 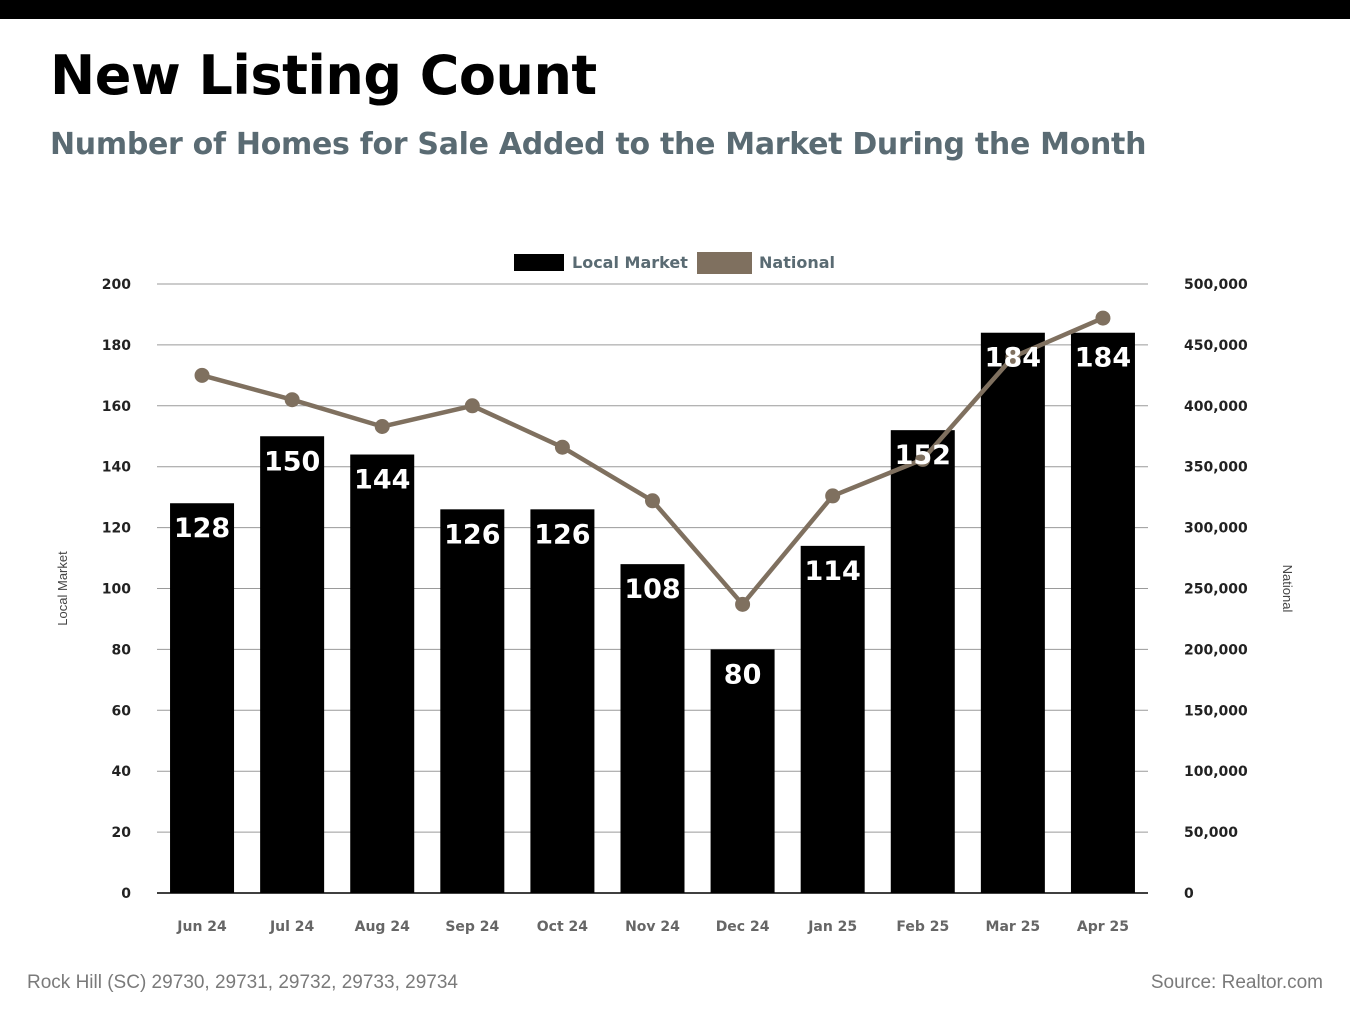 What do you see at coordinates (1211, 833) in the screenshot?
I see `y2-tick-label: 50,000` at bounding box center [1211, 833].